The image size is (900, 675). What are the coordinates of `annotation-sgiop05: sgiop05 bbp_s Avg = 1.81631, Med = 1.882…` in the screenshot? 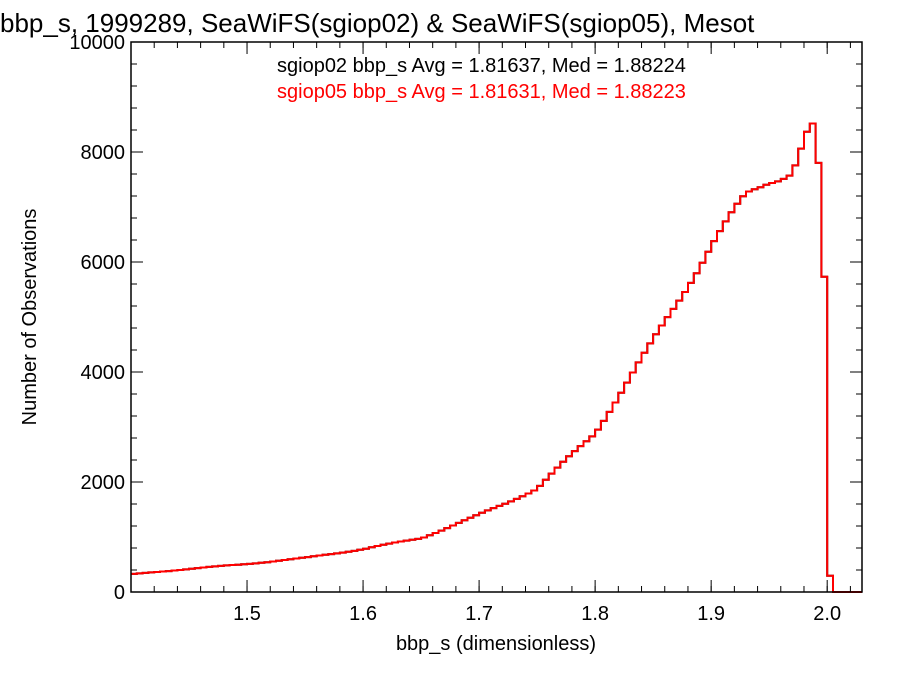 It's located at (481, 92).